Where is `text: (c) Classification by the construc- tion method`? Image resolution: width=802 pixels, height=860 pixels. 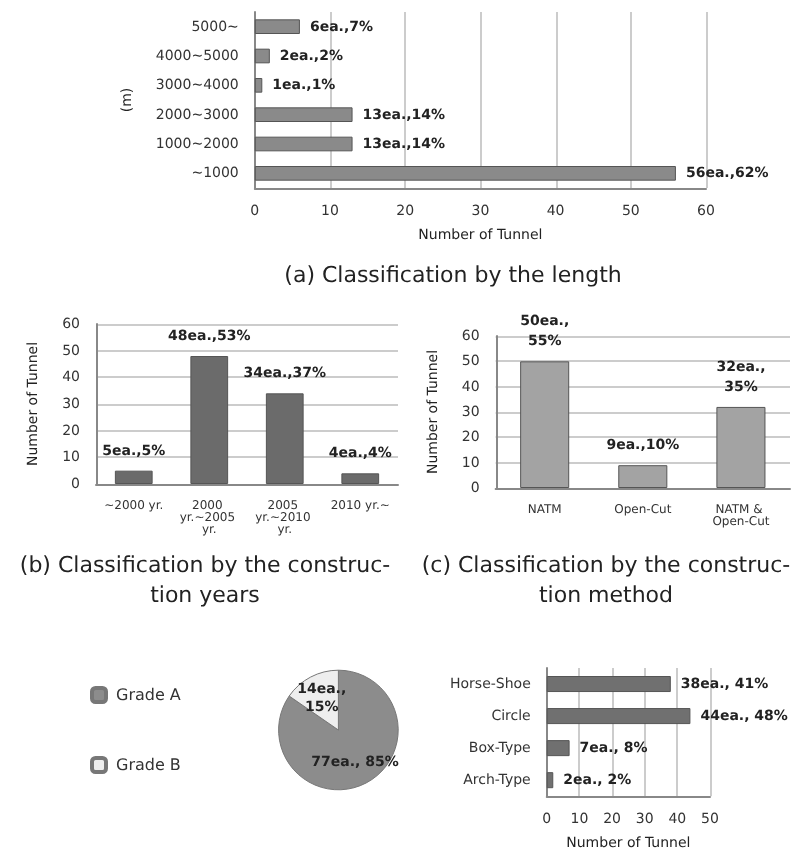 text: (c) Classification by the construc- tion method is located at coordinates (606, 580).